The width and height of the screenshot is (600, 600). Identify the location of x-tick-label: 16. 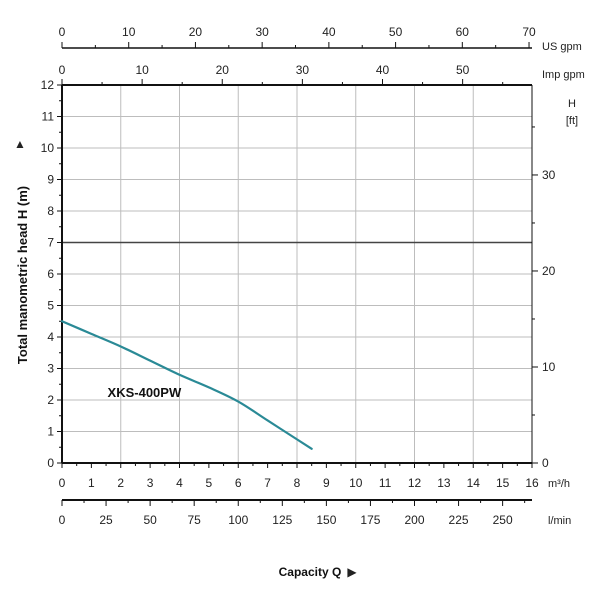
(532, 483).